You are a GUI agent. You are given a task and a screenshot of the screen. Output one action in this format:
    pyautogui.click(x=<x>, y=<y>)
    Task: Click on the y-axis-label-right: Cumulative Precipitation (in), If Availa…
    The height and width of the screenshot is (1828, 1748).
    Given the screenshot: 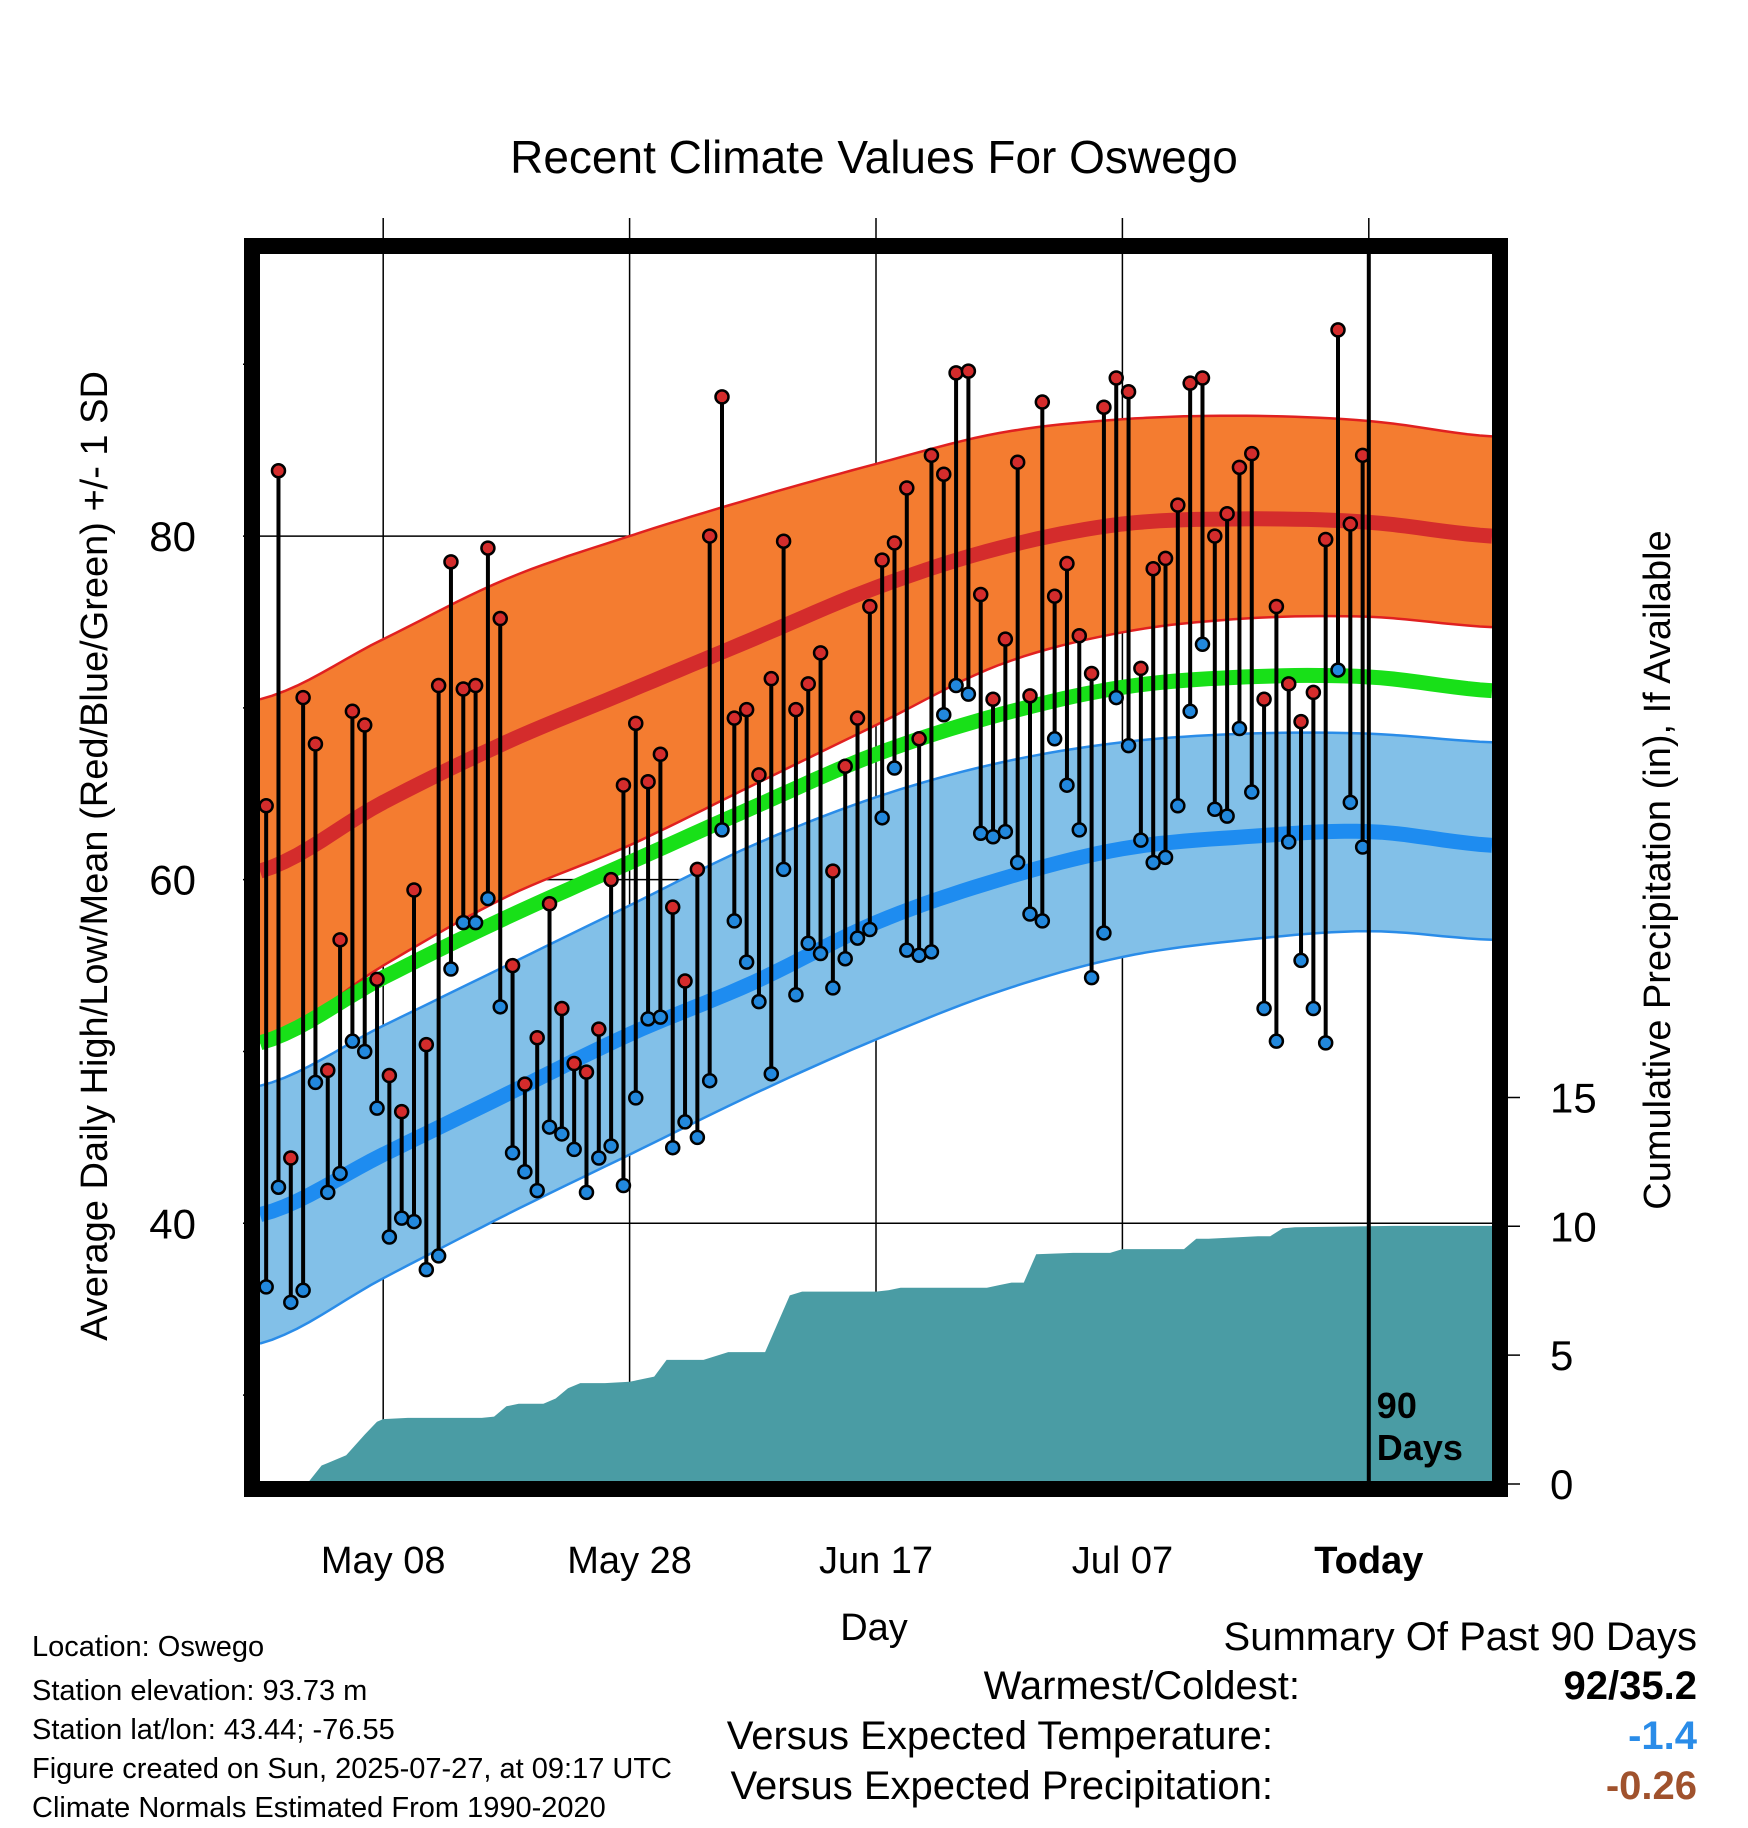 What is the action you would take?
    pyautogui.click(x=1658, y=869)
    